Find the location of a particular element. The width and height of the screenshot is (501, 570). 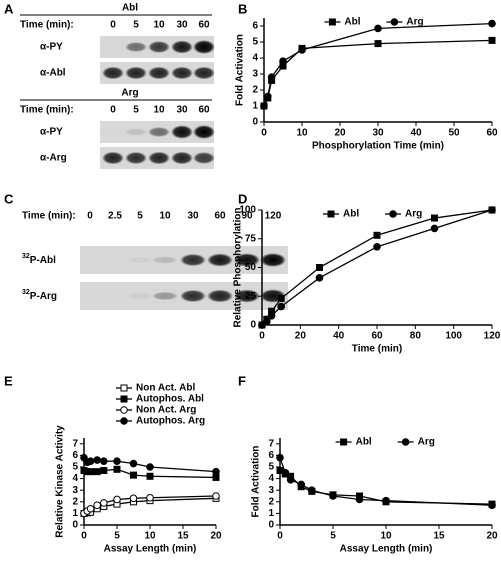

x-tick-label: 10 is located at coordinates (302, 133).